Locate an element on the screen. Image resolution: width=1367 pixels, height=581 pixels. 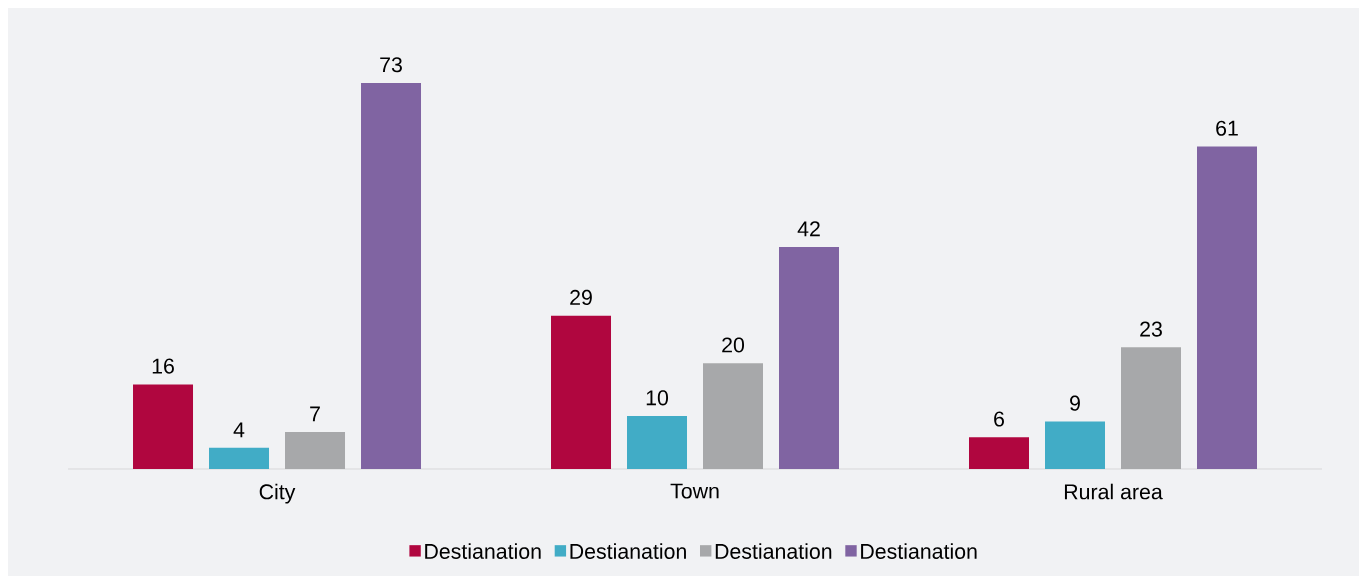
data-label: 6 is located at coordinates (999, 419).